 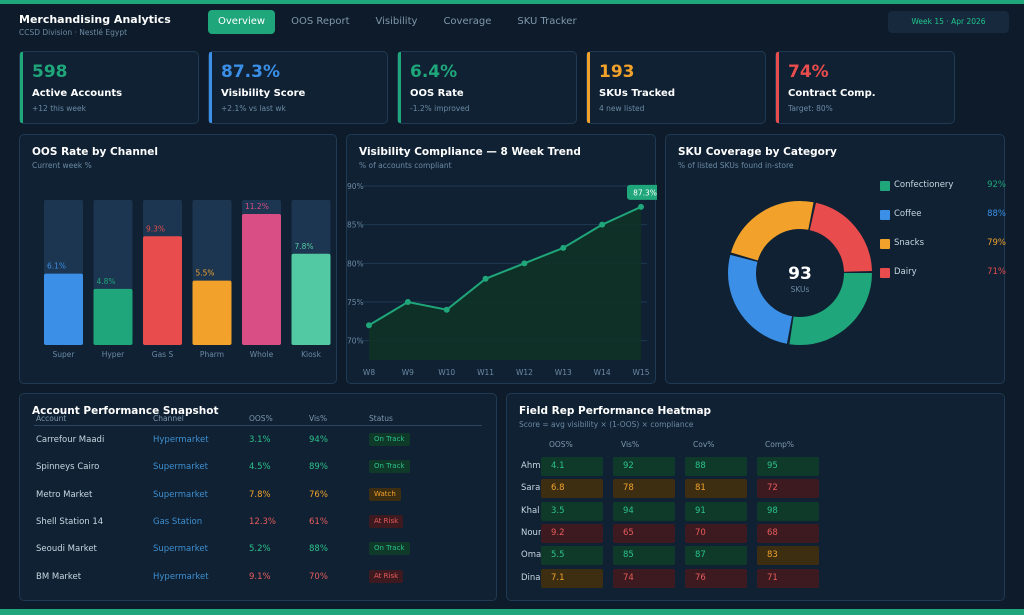 I want to click on hm-cell: 91, so click(x=716, y=511).